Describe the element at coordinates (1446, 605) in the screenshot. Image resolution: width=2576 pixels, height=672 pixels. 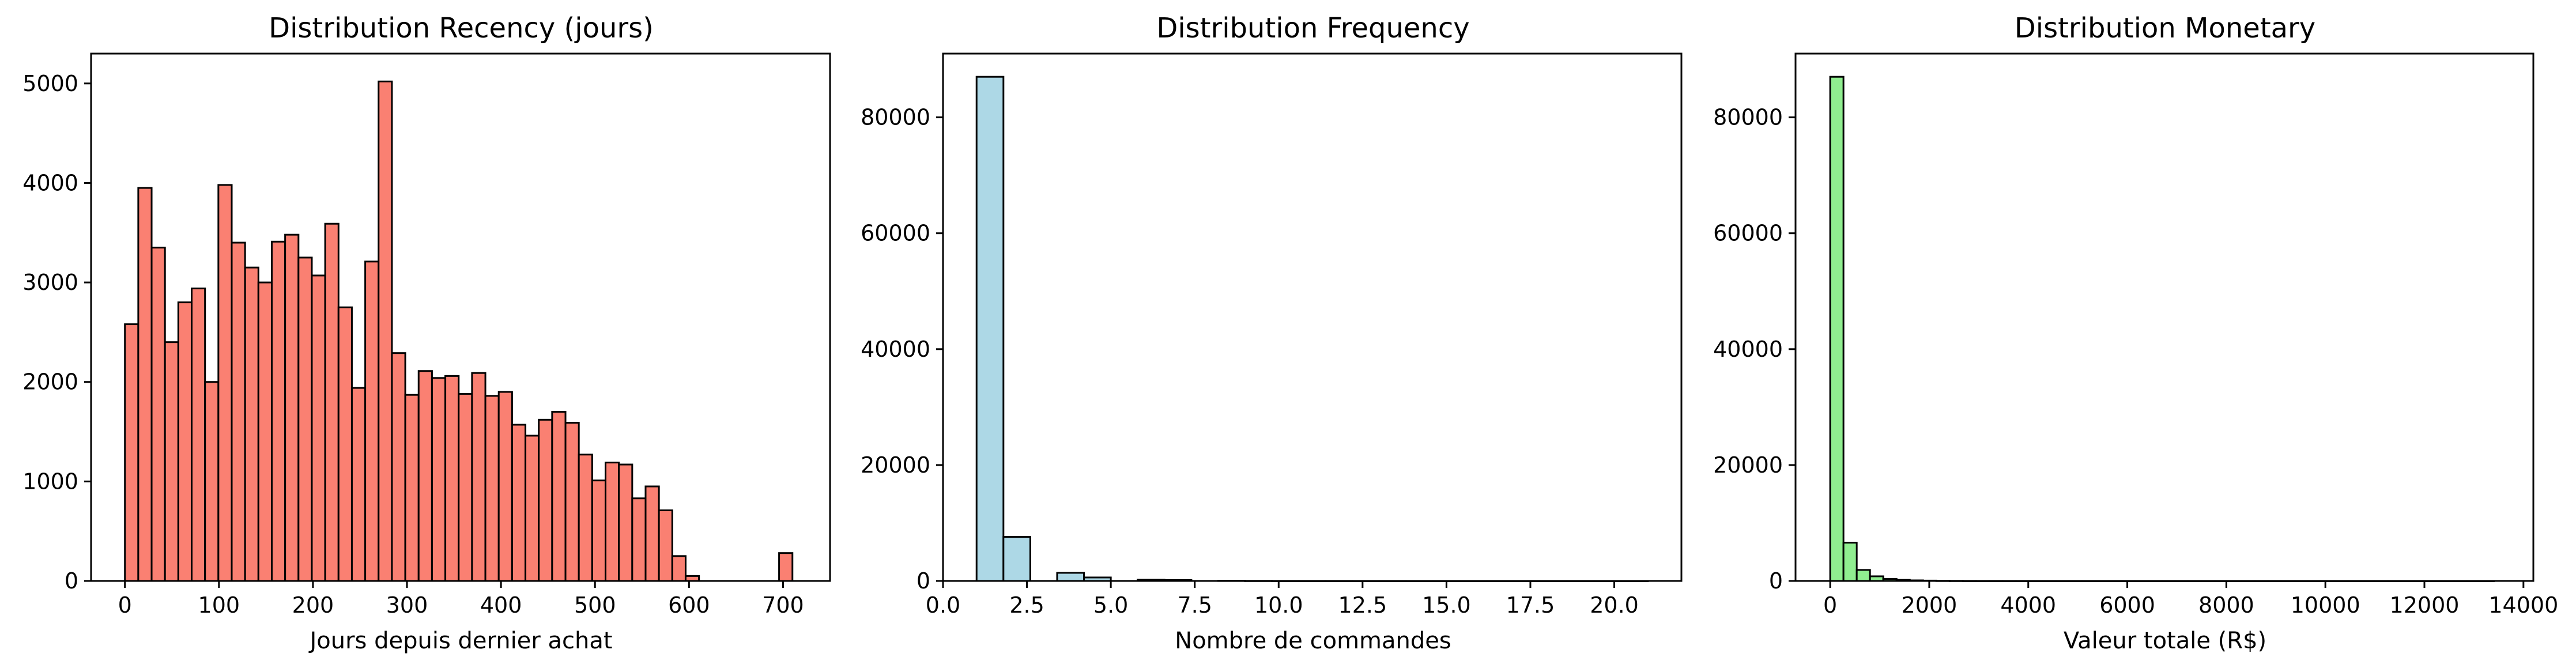
I see `frequency-x-tick-label: 15.0` at that location.